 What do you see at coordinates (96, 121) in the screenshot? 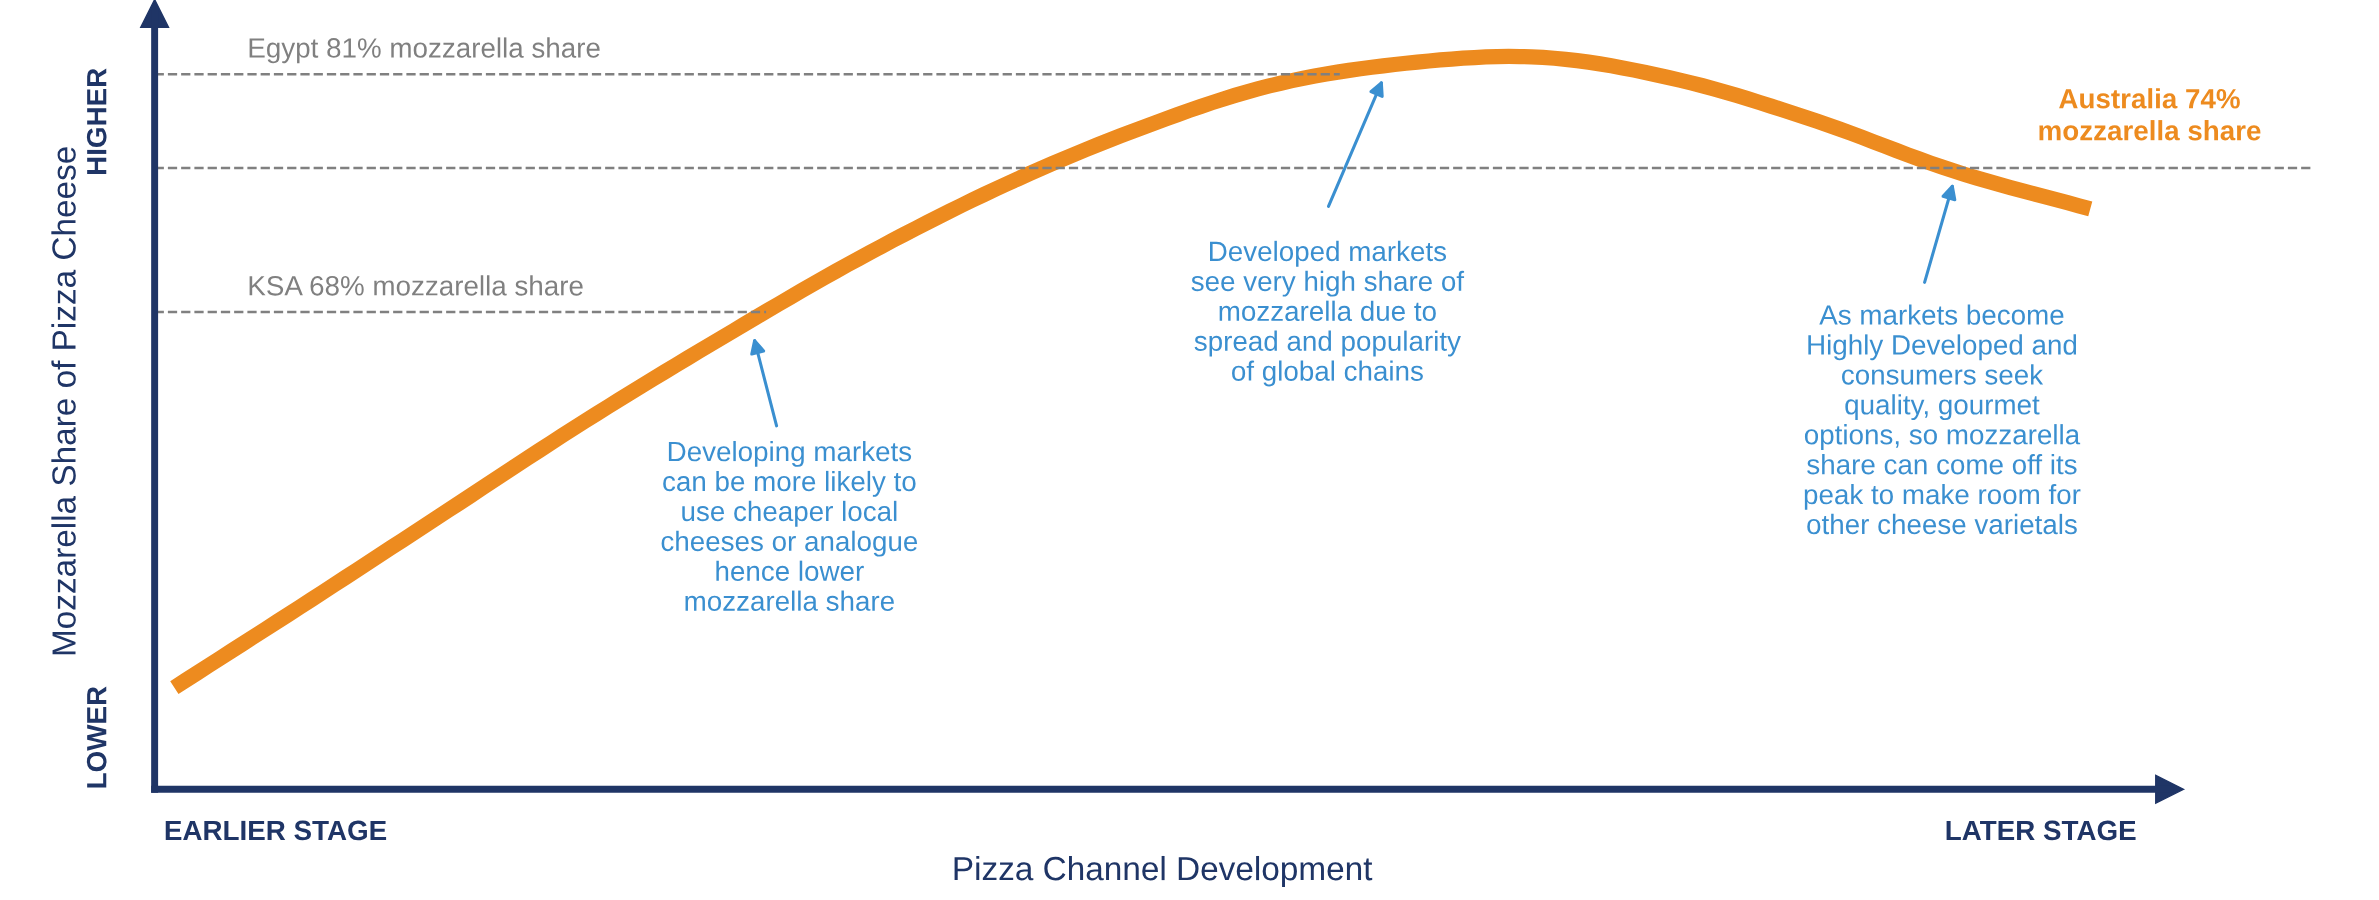
I see `text: HIGHER` at bounding box center [96, 121].